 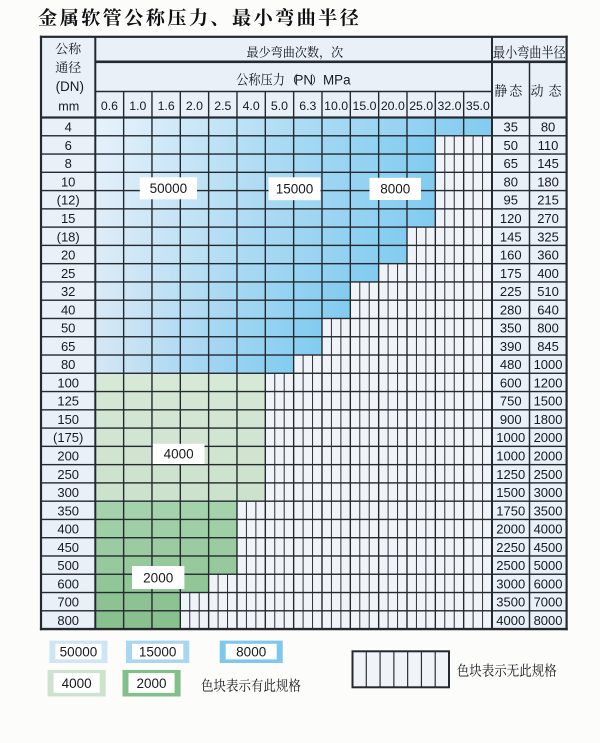 What do you see at coordinates (548, 255) in the screenshot?
I see `svg-text: 360` at bounding box center [548, 255].